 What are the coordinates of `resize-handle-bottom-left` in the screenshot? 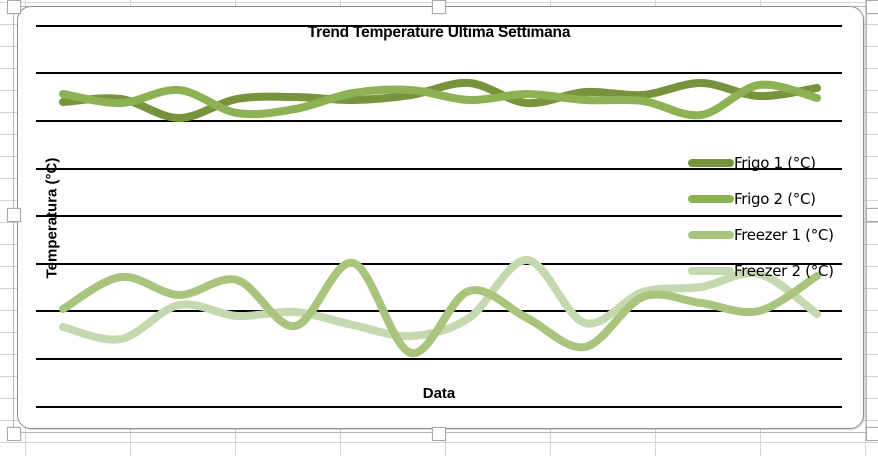 It's located at (14, 434).